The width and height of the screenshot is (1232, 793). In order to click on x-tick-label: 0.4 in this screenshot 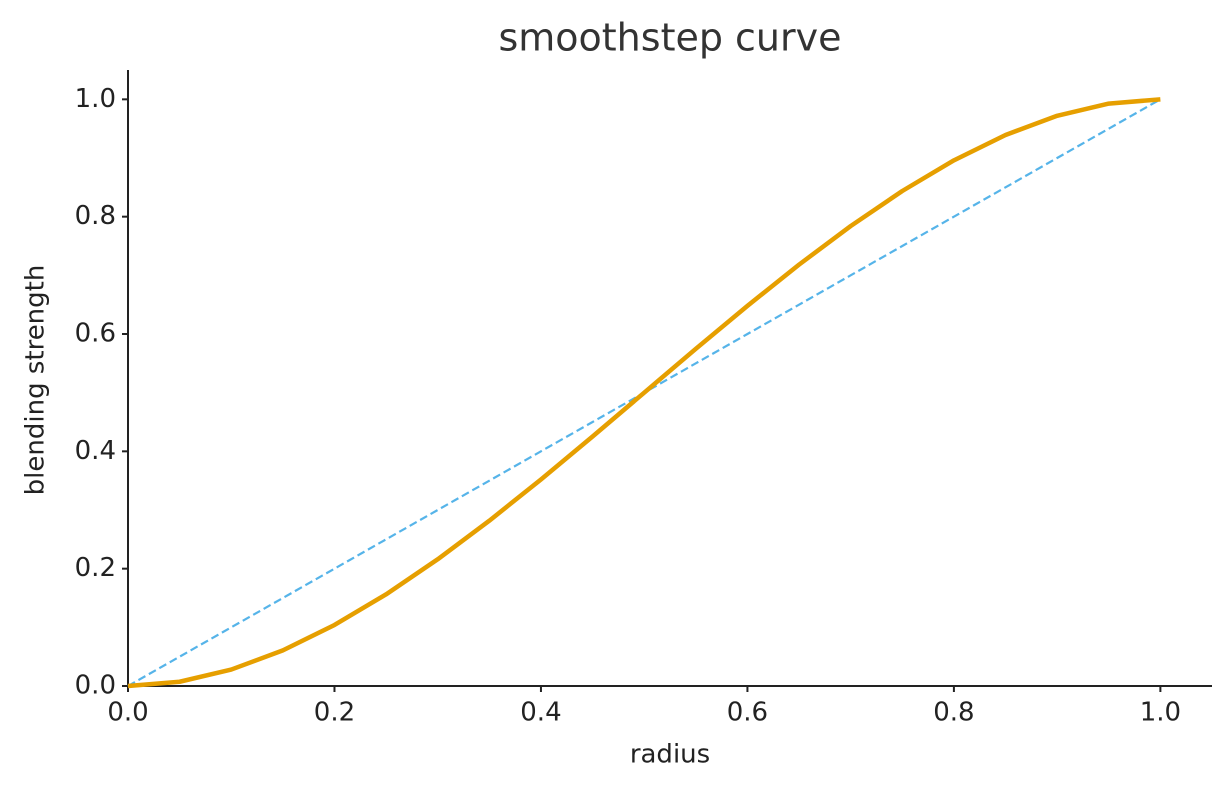, I will do `click(540, 713)`.